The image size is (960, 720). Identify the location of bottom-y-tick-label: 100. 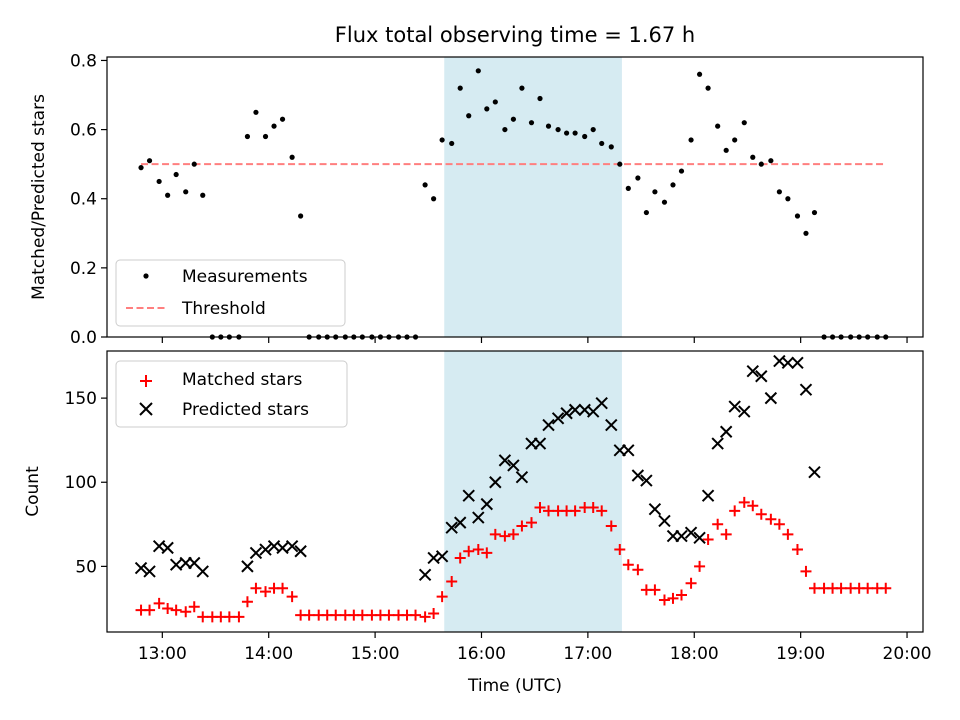
(81, 483).